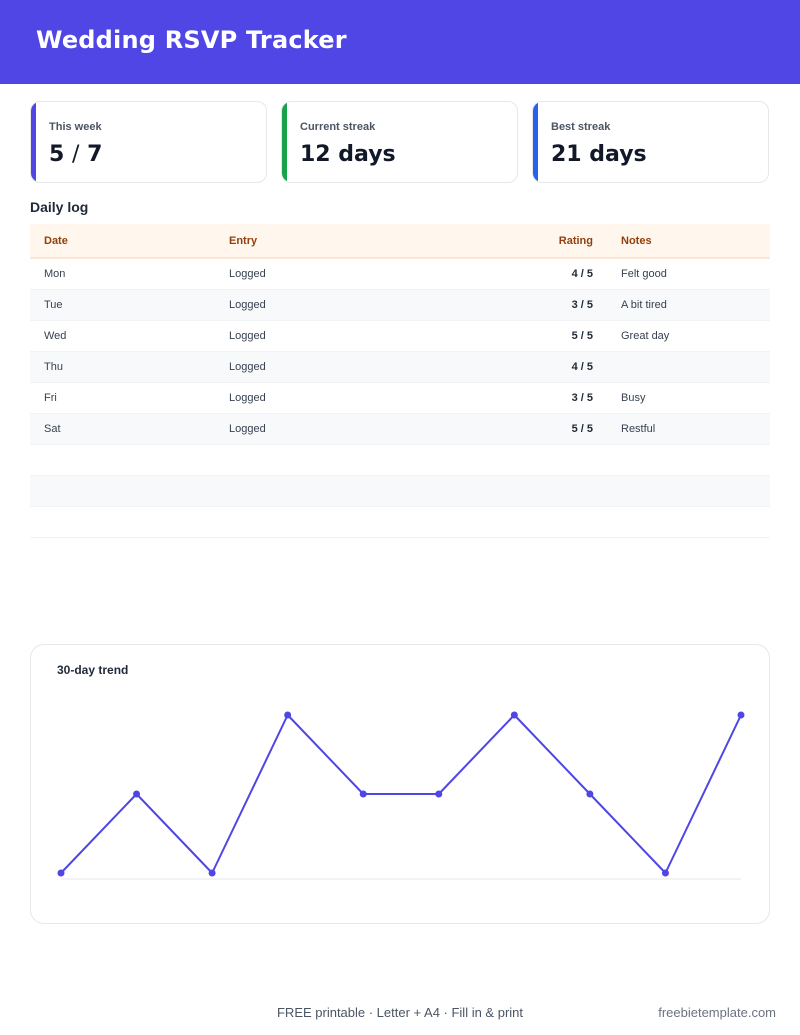 The height and width of the screenshot is (1035, 800). Describe the element at coordinates (122, 241) in the screenshot. I see `column-header-date: Date` at that location.